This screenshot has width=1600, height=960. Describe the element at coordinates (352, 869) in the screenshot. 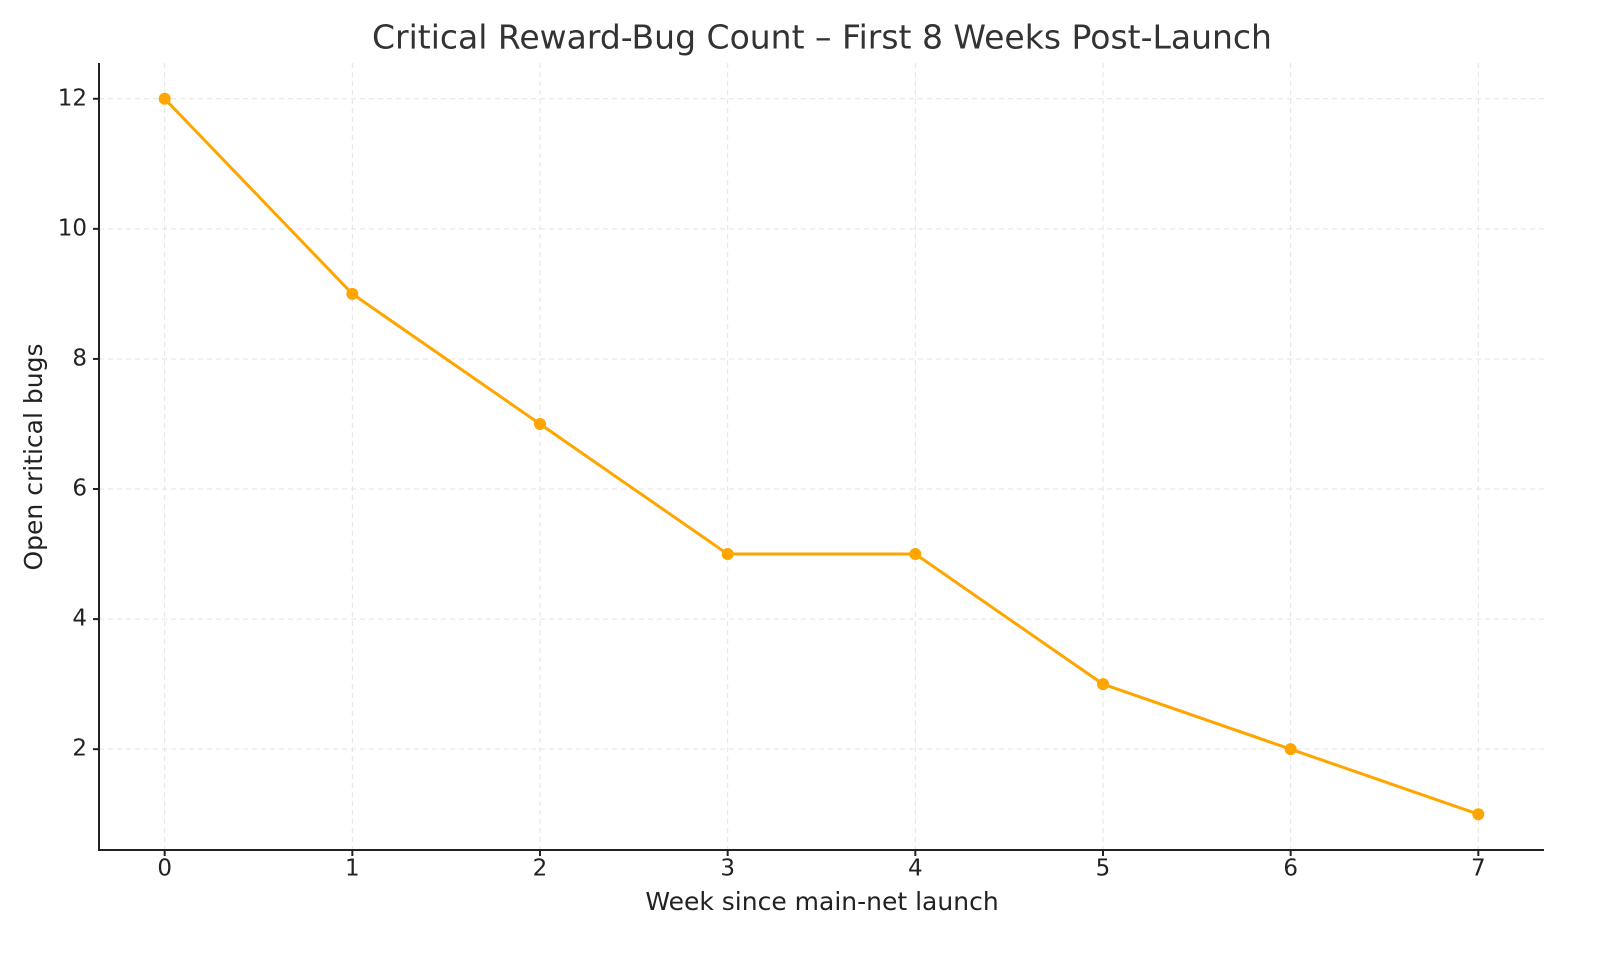

I see `x-tick-label: 1` at that location.